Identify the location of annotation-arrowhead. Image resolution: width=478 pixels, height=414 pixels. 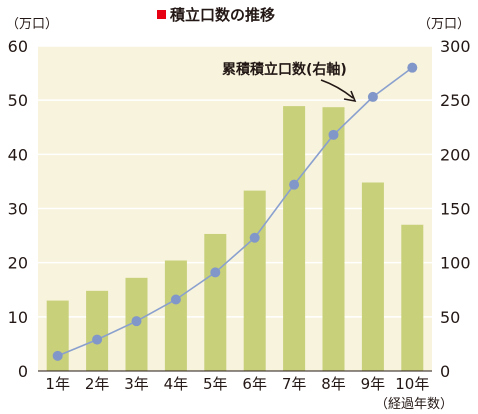
(350, 96).